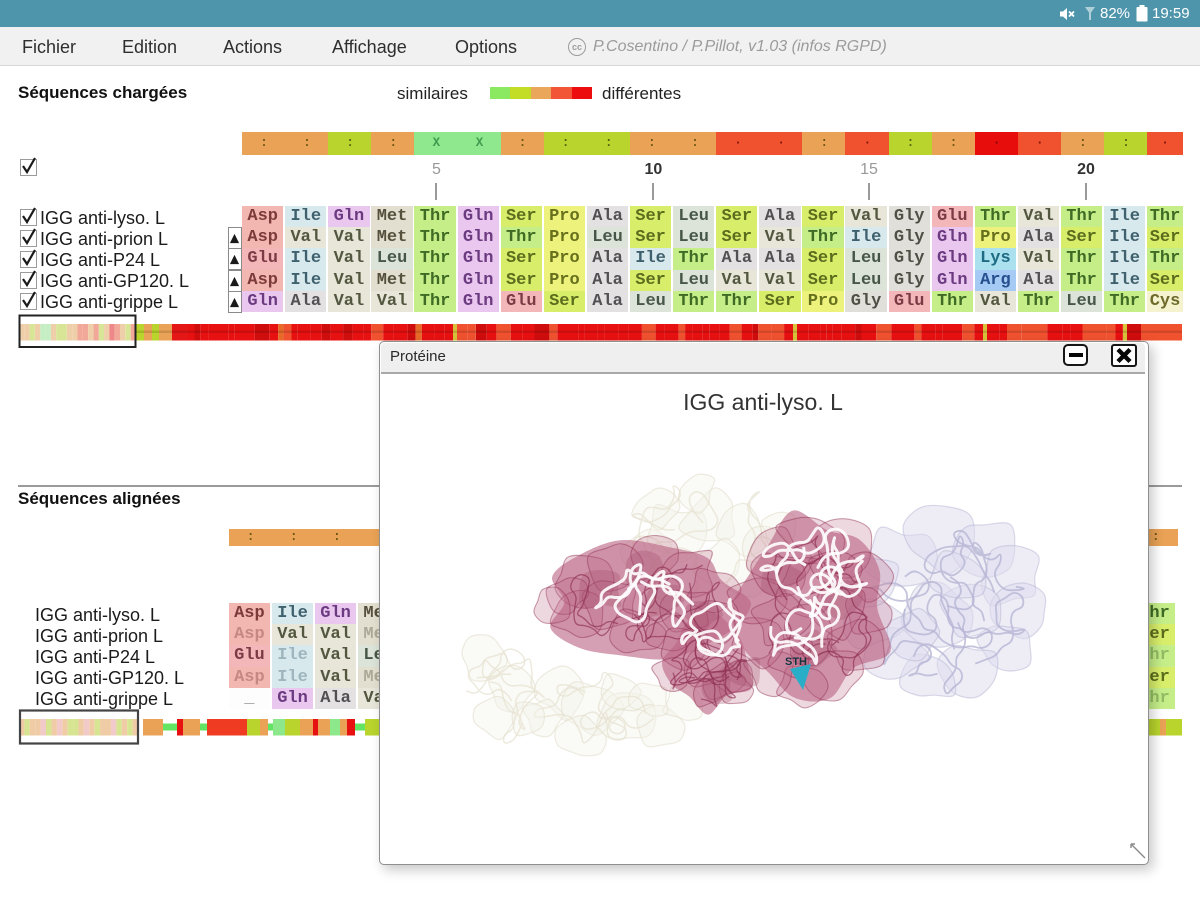 Image resolution: width=1200 pixels, height=900 pixels. Describe the element at coordinates (796, 662) in the screenshot. I see `svg-text: STH` at that location.